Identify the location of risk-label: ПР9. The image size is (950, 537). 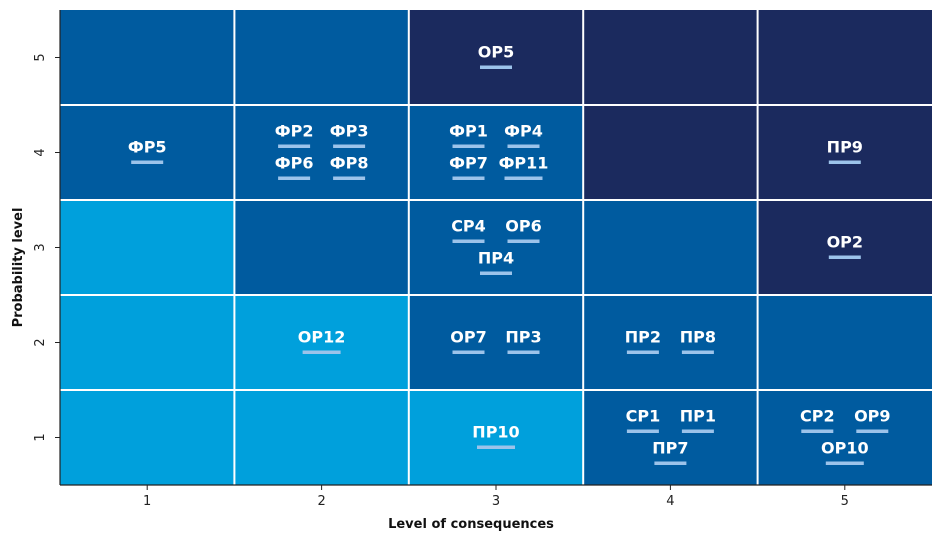
(845, 147).